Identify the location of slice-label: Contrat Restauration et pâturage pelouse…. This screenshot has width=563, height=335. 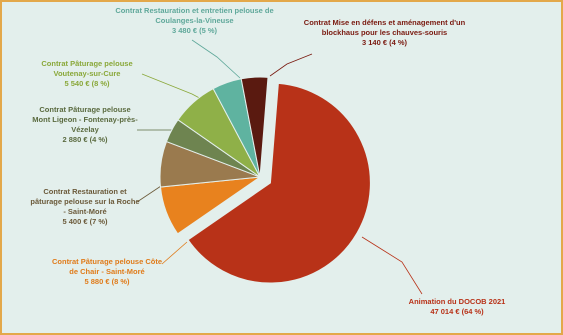
(85, 207).